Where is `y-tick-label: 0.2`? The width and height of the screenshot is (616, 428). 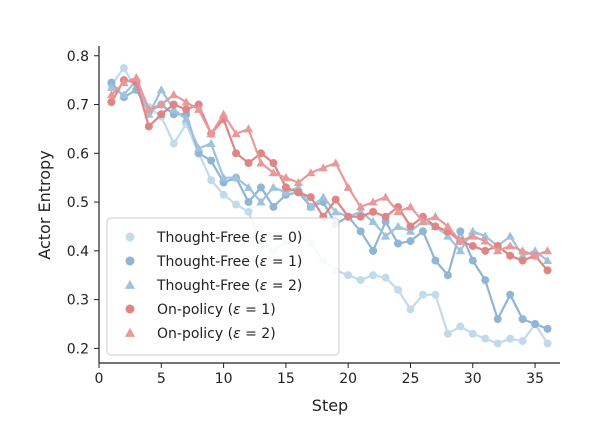
y-tick-label: 0.2 is located at coordinates (78, 349).